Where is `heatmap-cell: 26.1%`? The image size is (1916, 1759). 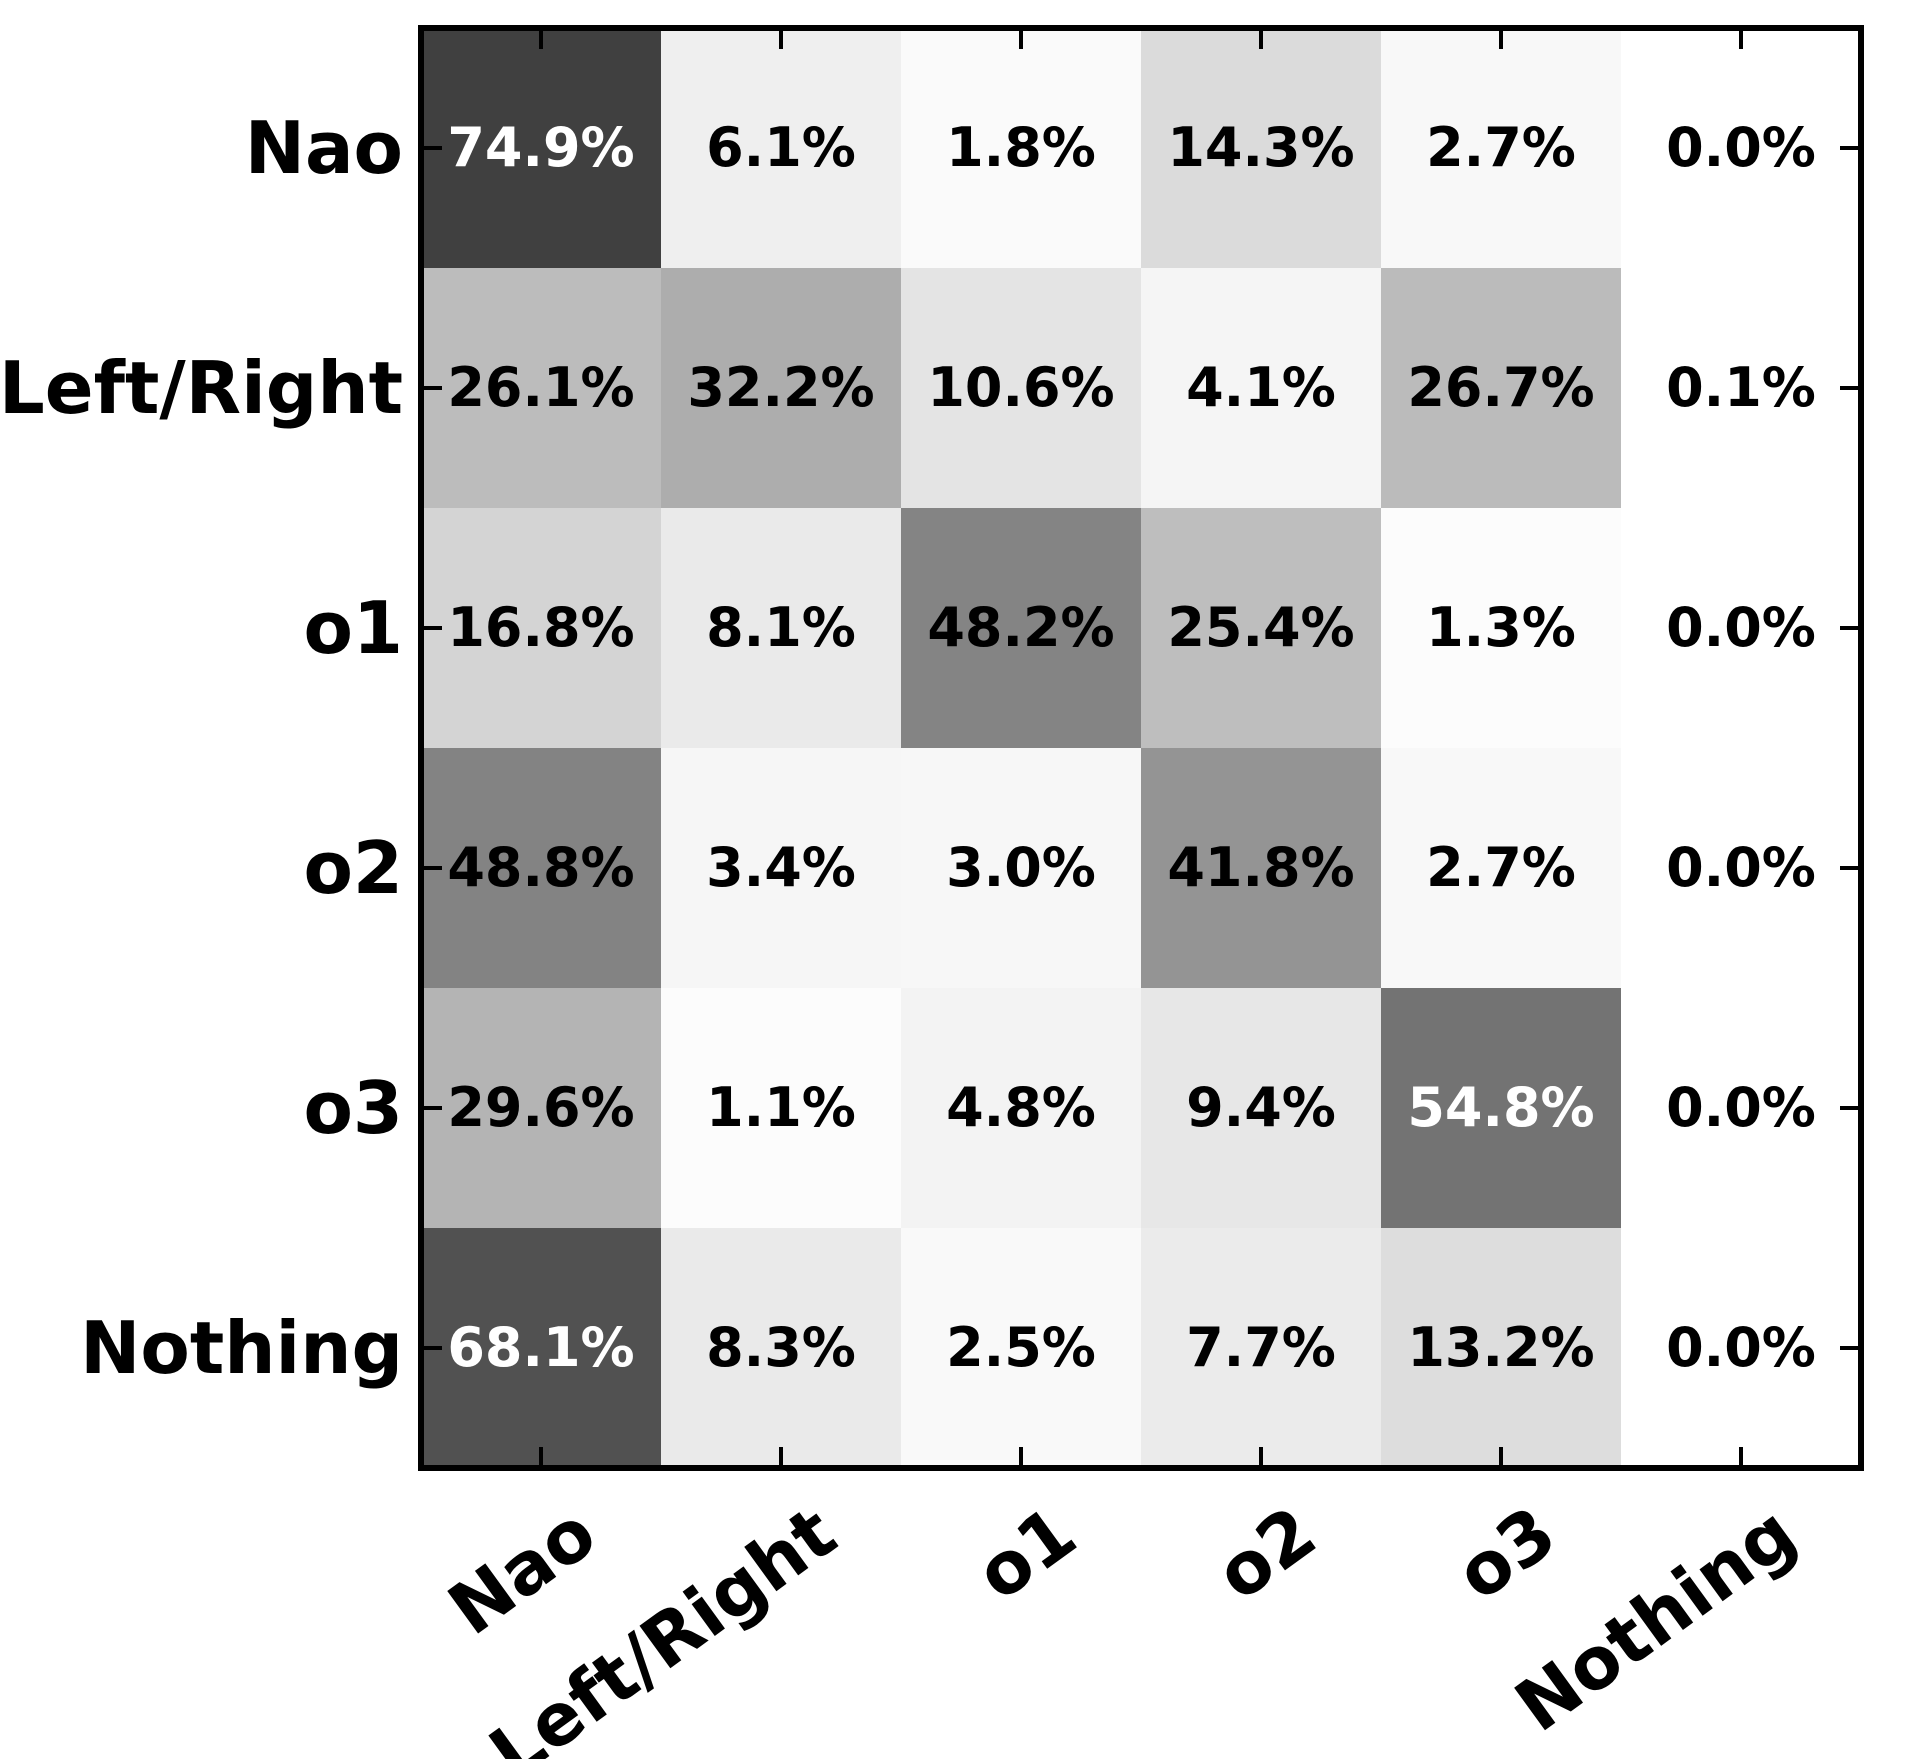 heatmap-cell: 26.1% is located at coordinates (541, 388).